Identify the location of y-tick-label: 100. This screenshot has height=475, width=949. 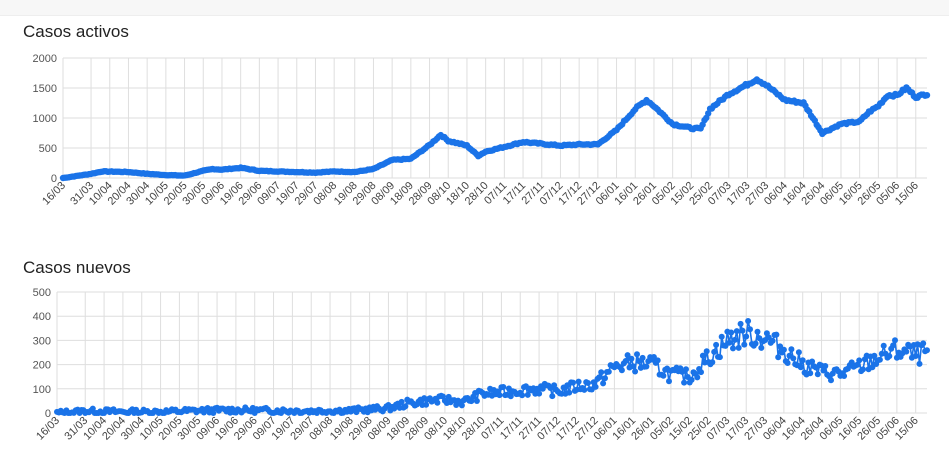
(42, 390).